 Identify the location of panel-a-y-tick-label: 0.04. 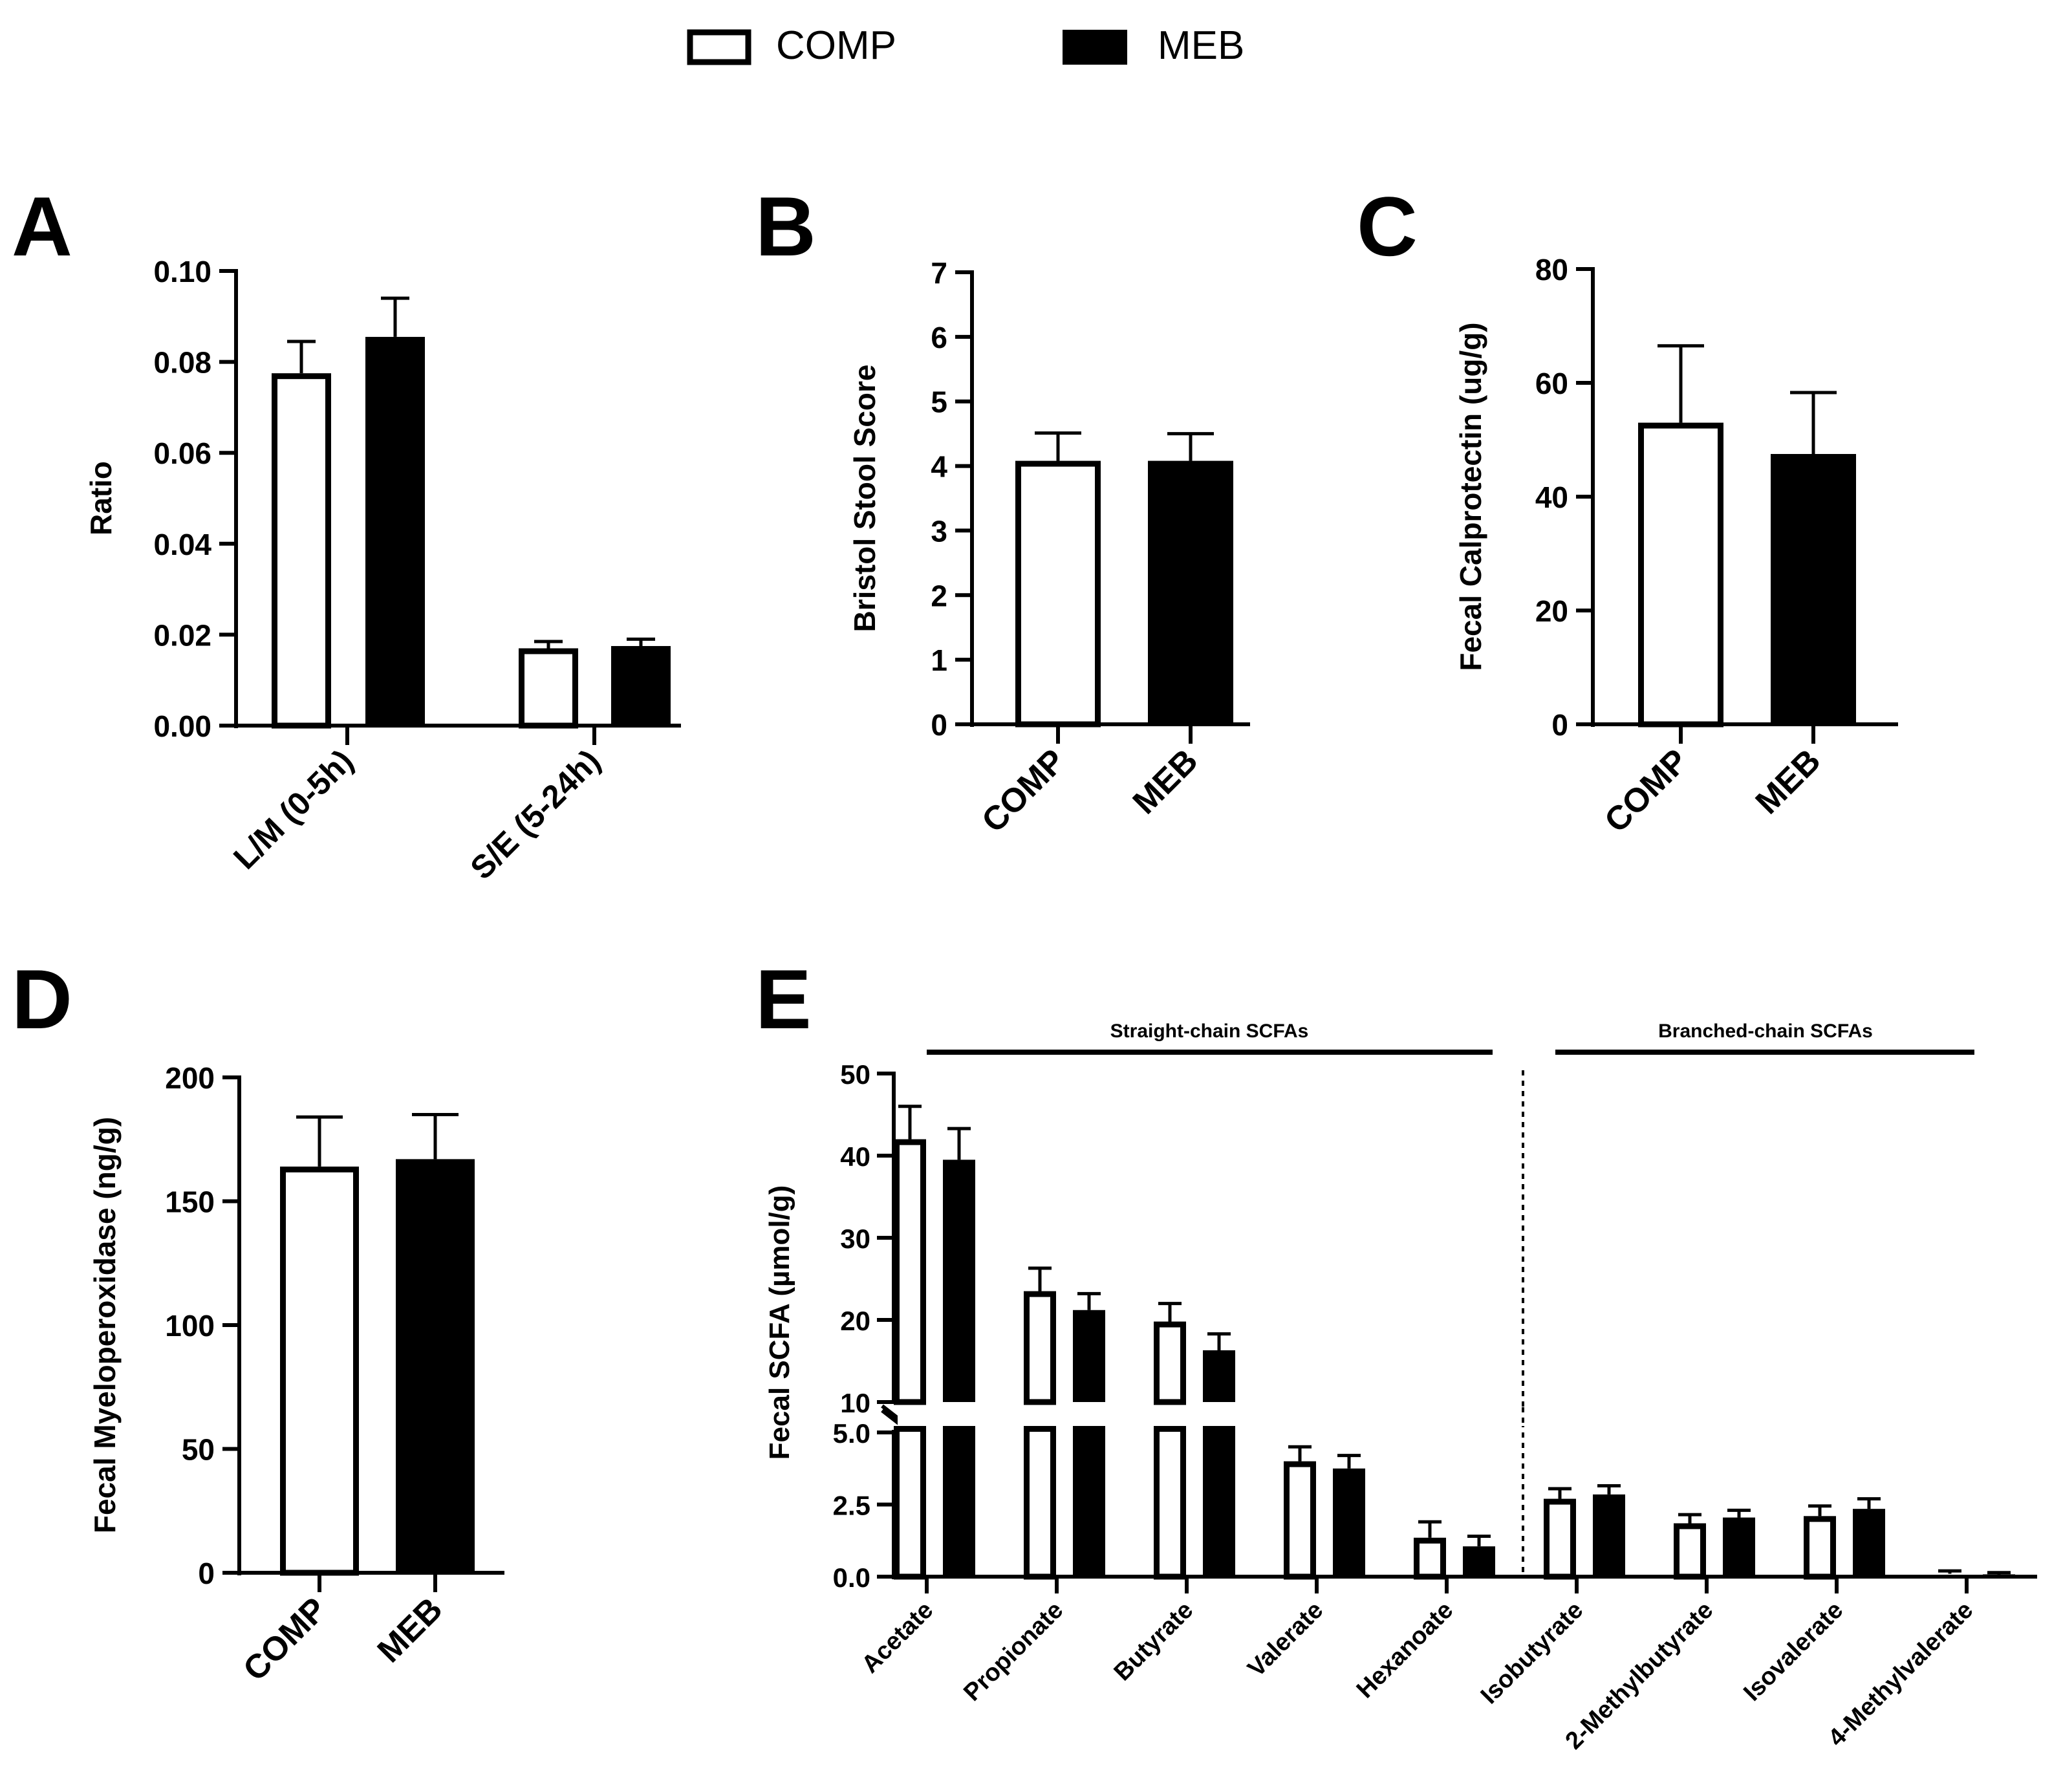
(182, 544).